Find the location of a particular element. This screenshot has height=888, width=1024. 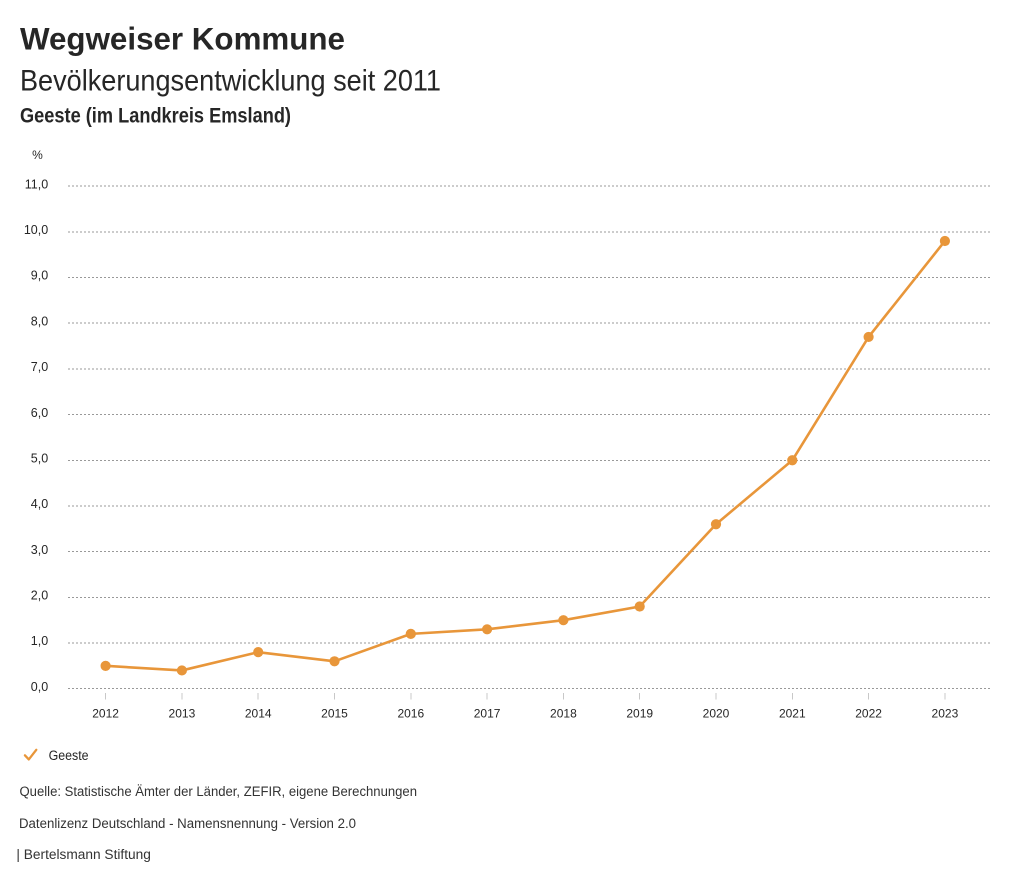

svg-text: 2020 is located at coordinates (716, 714).